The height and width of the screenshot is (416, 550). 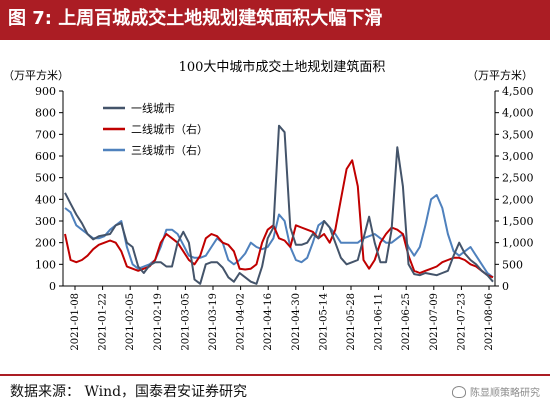 What do you see at coordinates (52, 286) in the screenshot?
I see `y-tick-label-left: 0` at bounding box center [52, 286].